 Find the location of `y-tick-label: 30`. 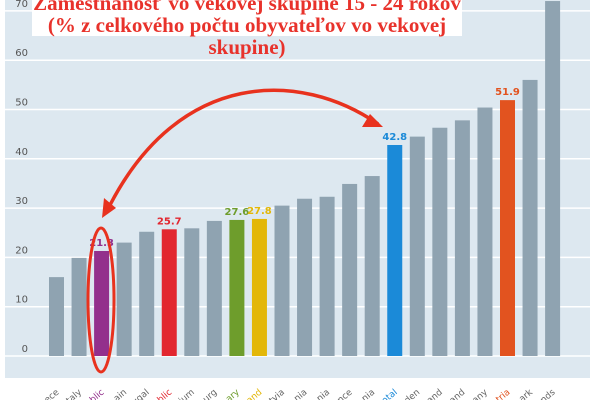

y-tick-label: 30 is located at coordinates (21, 201).